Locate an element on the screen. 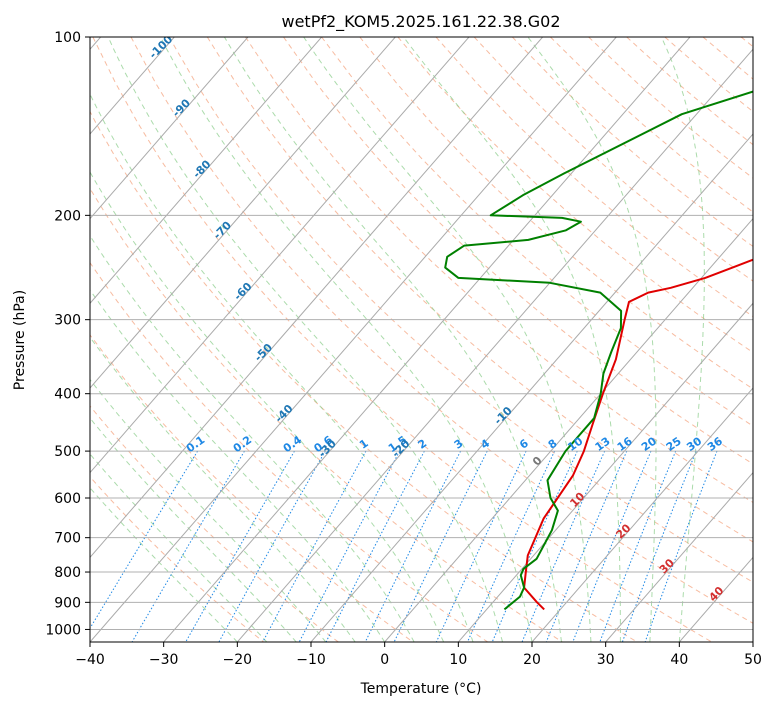 This screenshot has width=775, height=708. isotherm-label: -90 is located at coordinates (181, 107).